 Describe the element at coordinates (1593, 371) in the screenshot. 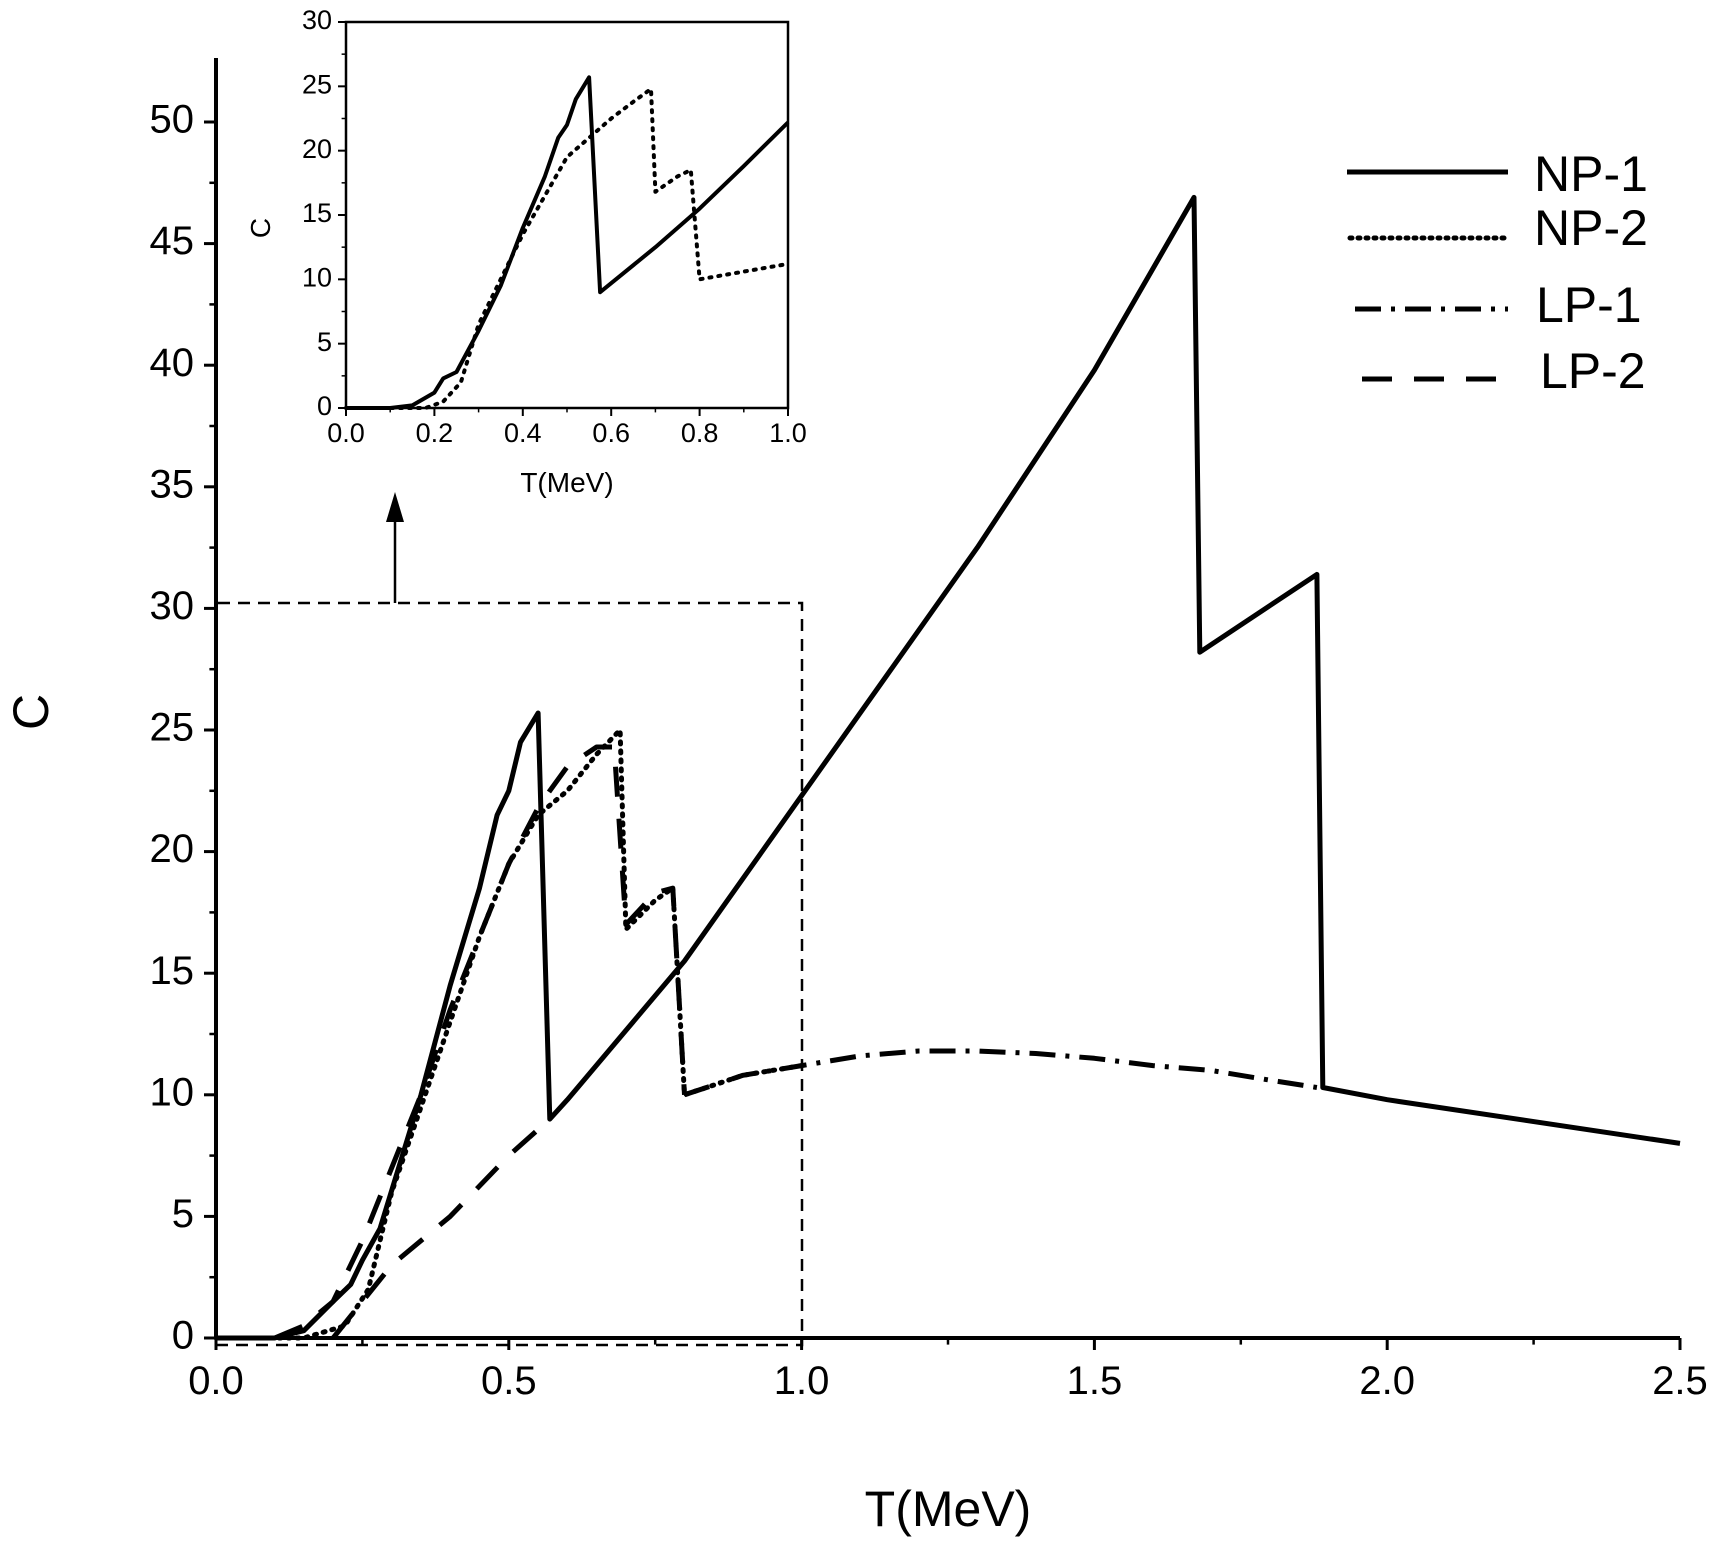

I see `legend-label-lp-2: LP-2` at that location.